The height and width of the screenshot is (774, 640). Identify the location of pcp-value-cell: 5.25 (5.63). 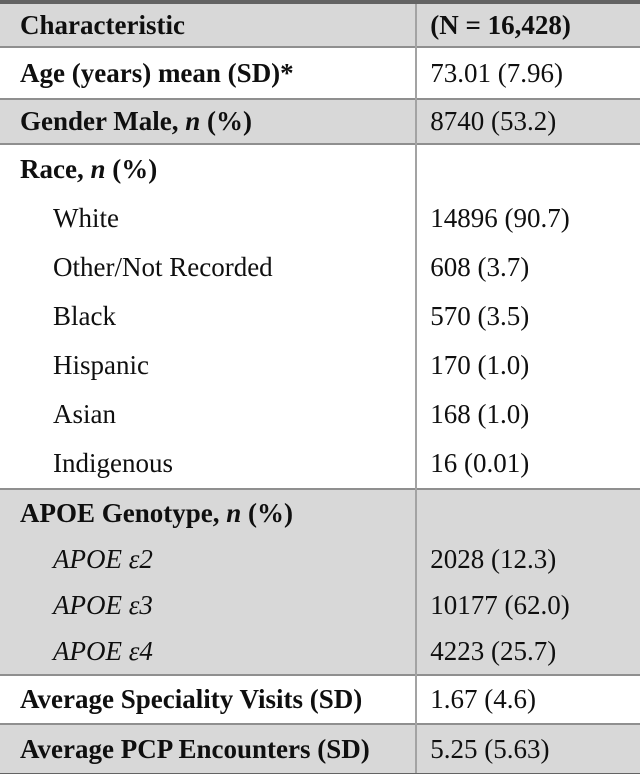
(528, 749).